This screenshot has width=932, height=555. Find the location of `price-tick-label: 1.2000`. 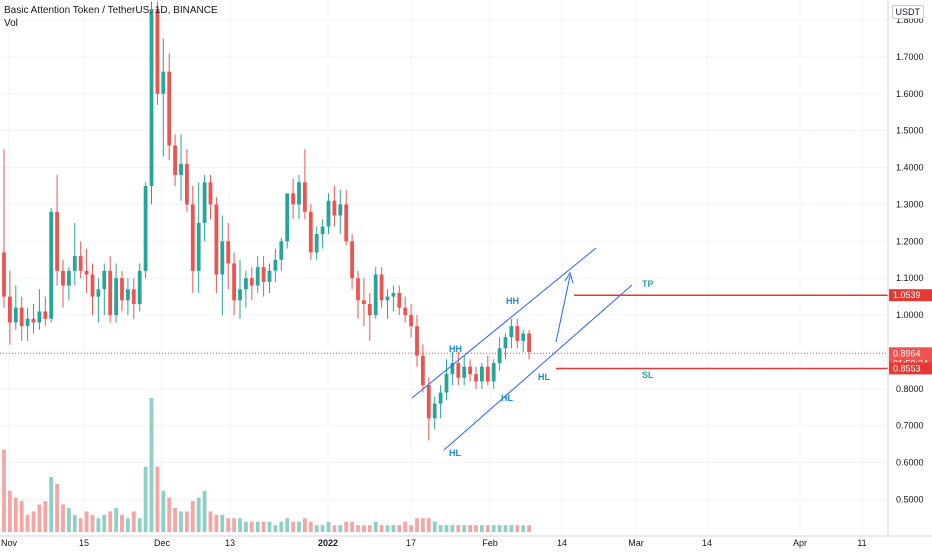

price-tick-label: 1.2000 is located at coordinates (910, 241).